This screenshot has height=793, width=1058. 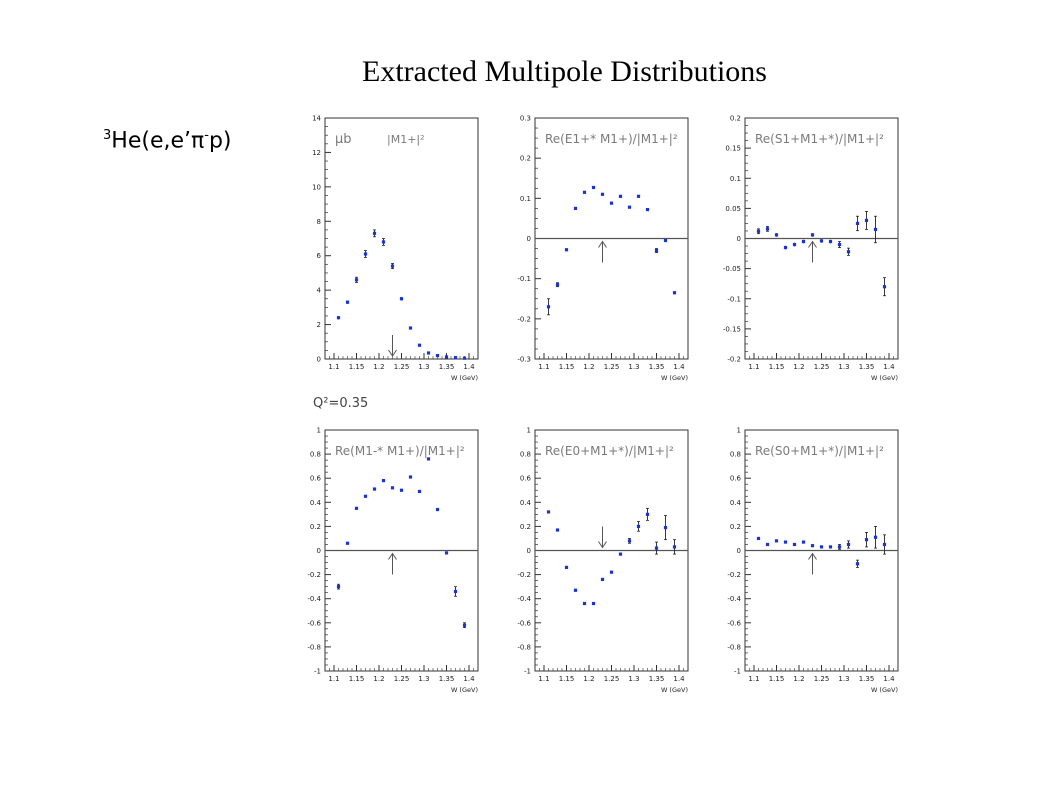 What do you see at coordinates (167, 140) in the screenshot?
I see `reaction-label: 3He(e,e’π-p)` at bounding box center [167, 140].